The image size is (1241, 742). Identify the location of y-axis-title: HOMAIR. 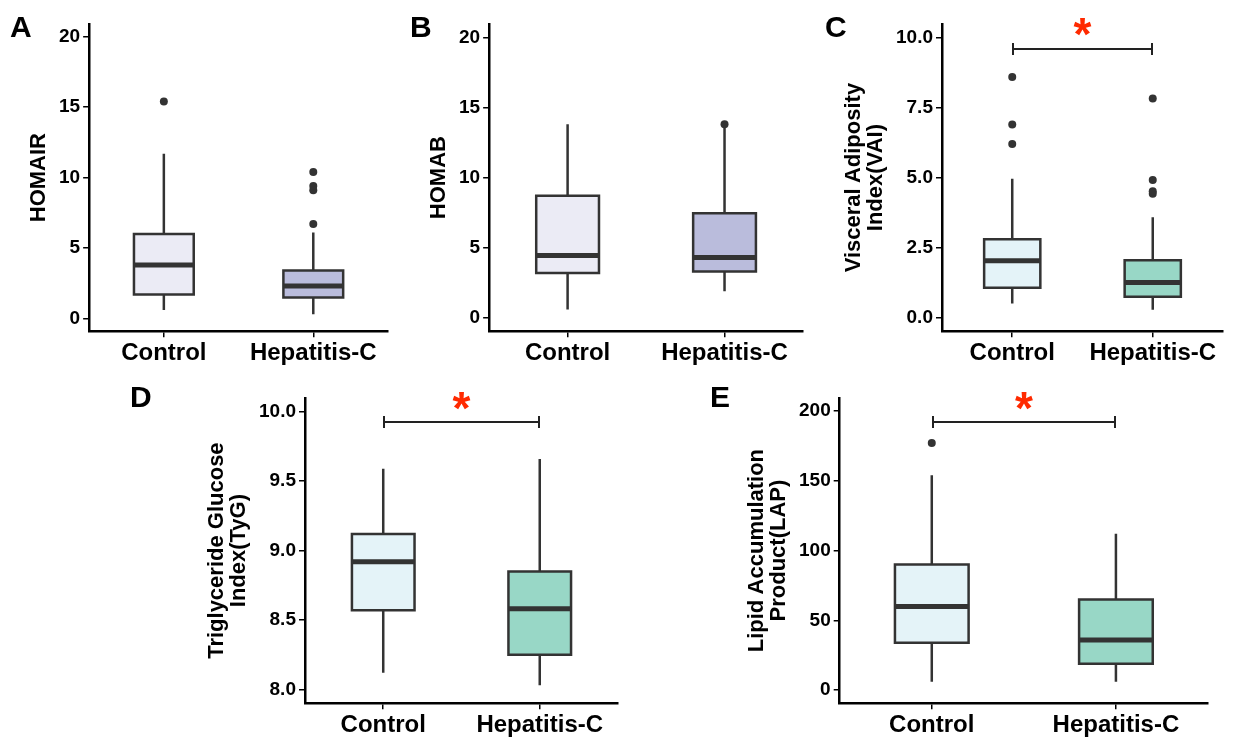
(38, 177).